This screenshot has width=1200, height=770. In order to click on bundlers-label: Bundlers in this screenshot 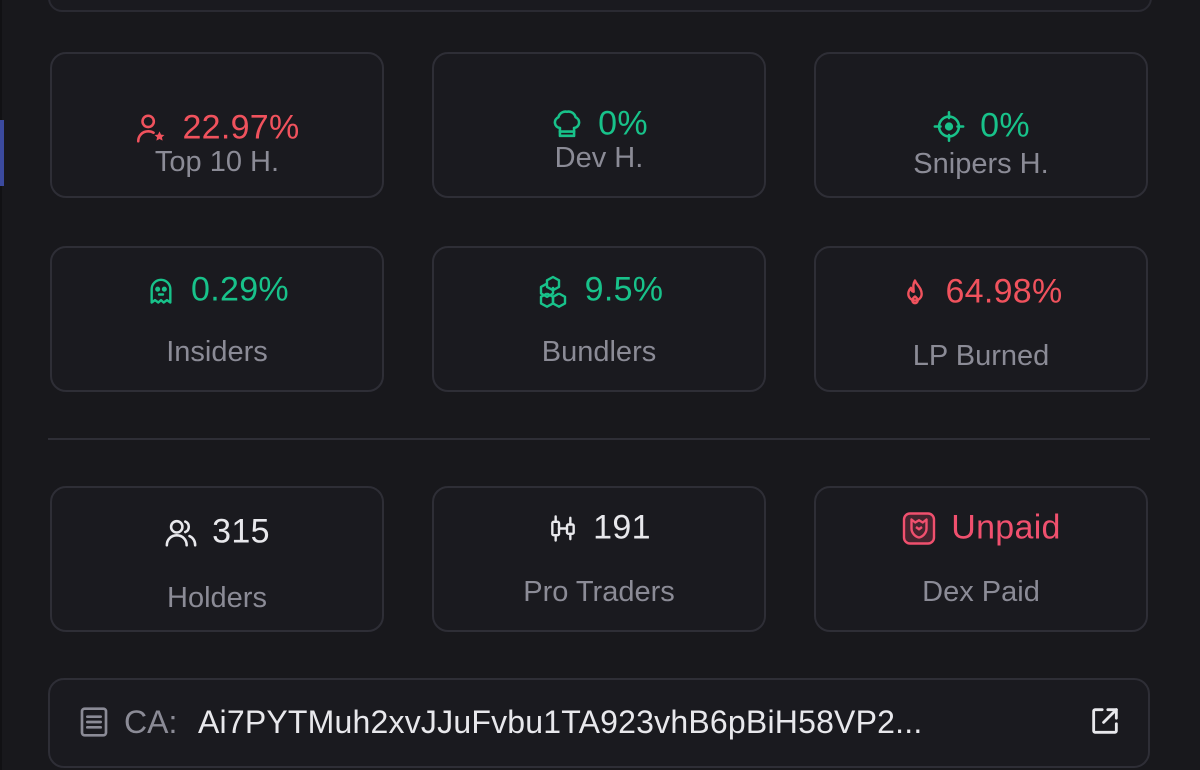, I will do `click(599, 352)`.